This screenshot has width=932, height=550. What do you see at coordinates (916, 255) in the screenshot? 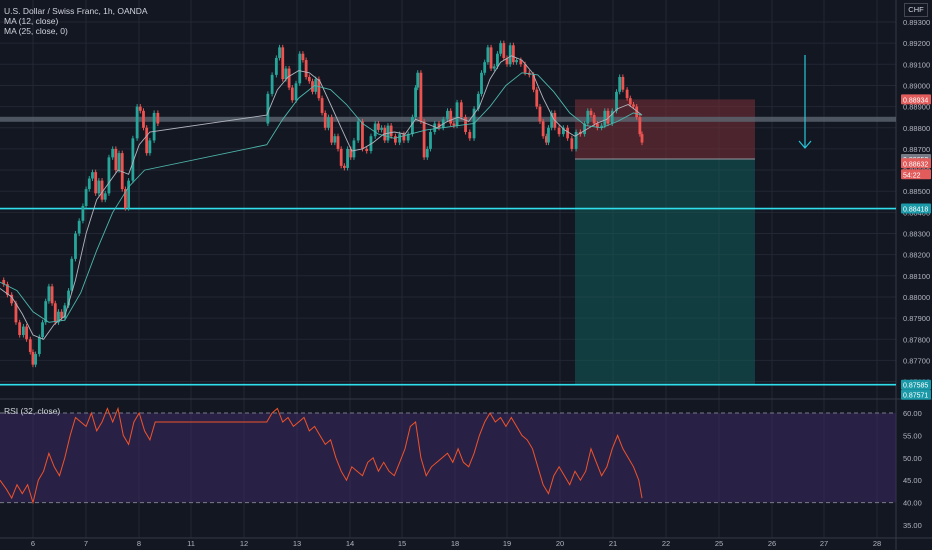
I see `price-tick-label: 0.88200` at bounding box center [916, 255].